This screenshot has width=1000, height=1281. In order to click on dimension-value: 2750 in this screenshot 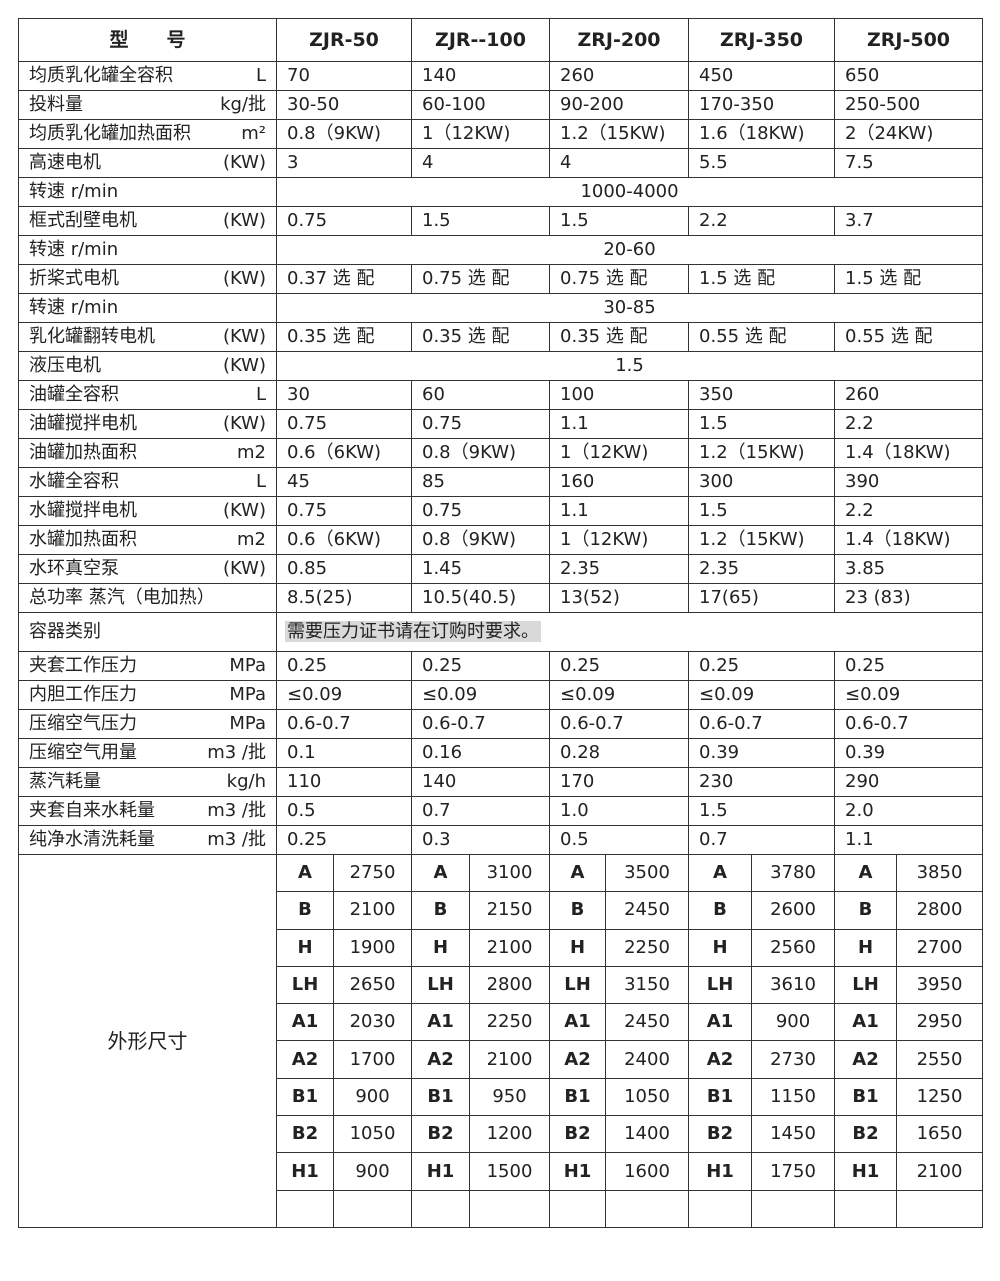, I will do `click(372, 873)`.